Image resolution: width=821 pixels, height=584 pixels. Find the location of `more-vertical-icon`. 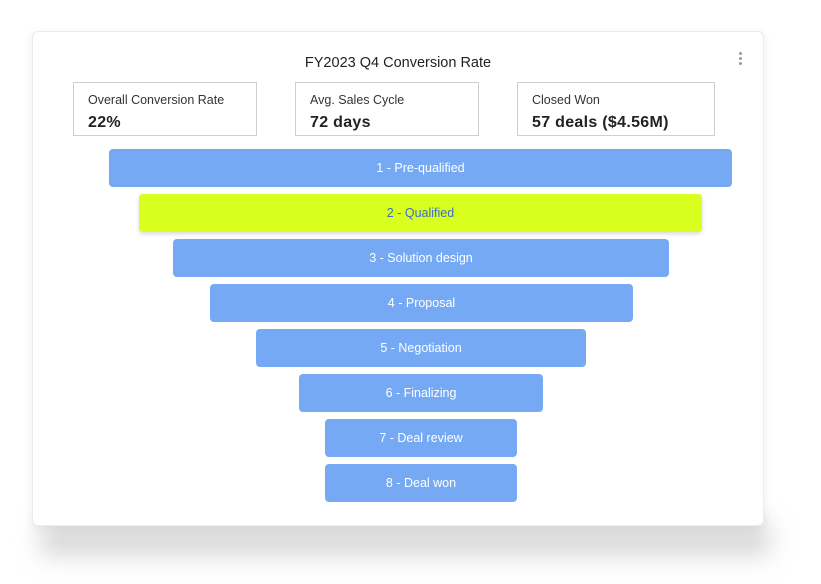

more-vertical-icon is located at coordinates (740, 61).